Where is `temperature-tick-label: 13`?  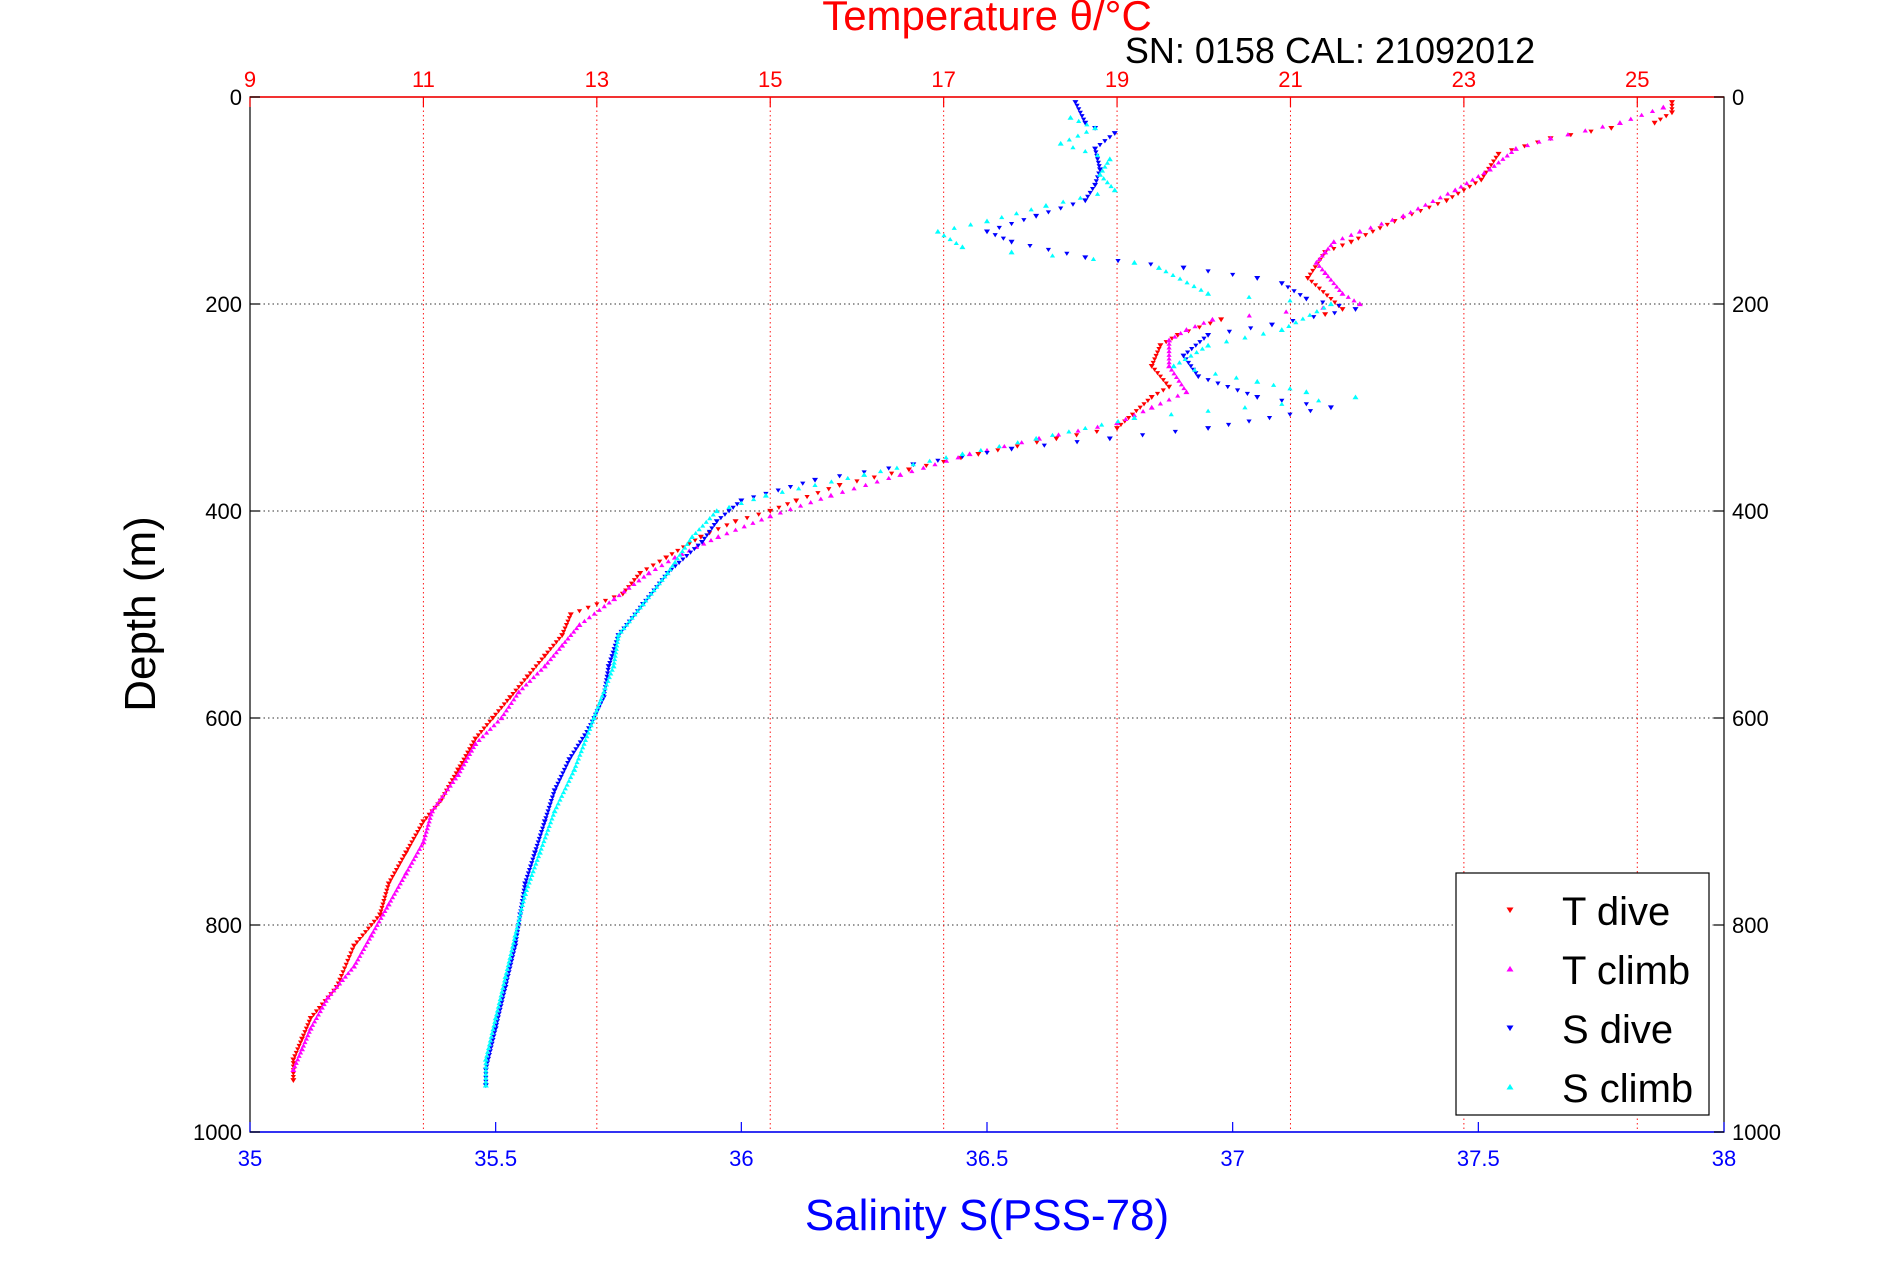 temperature-tick-label: 13 is located at coordinates (597, 79).